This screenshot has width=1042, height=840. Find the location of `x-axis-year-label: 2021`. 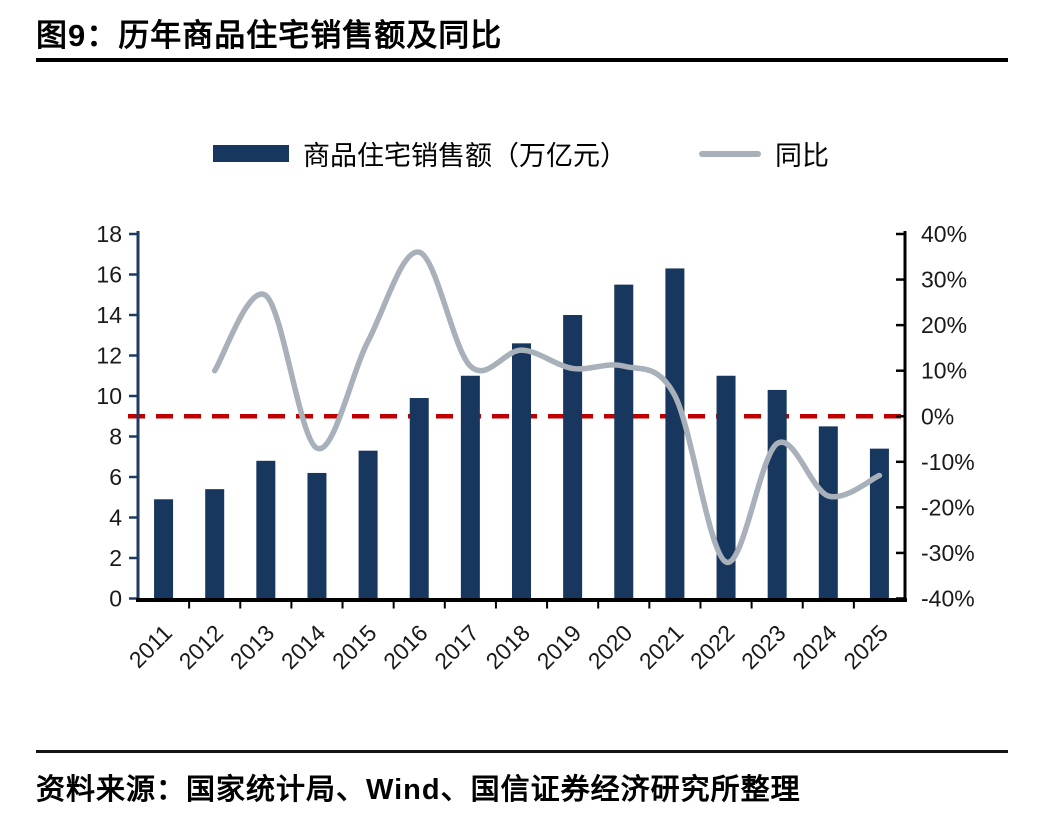

x-axis-year-label: 2021 is located at coordinates (661, 647).